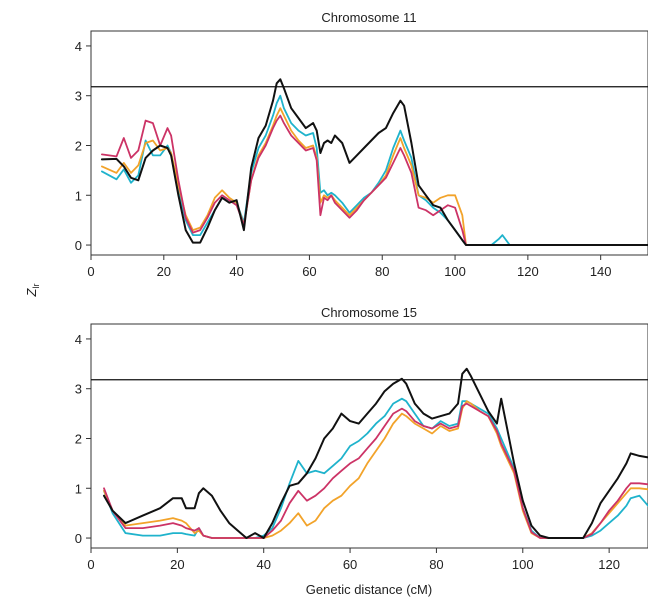  Describe the element at coordinates (369, 312) in the screenshot. I see `panel-title: Chromosome 15` at that location.